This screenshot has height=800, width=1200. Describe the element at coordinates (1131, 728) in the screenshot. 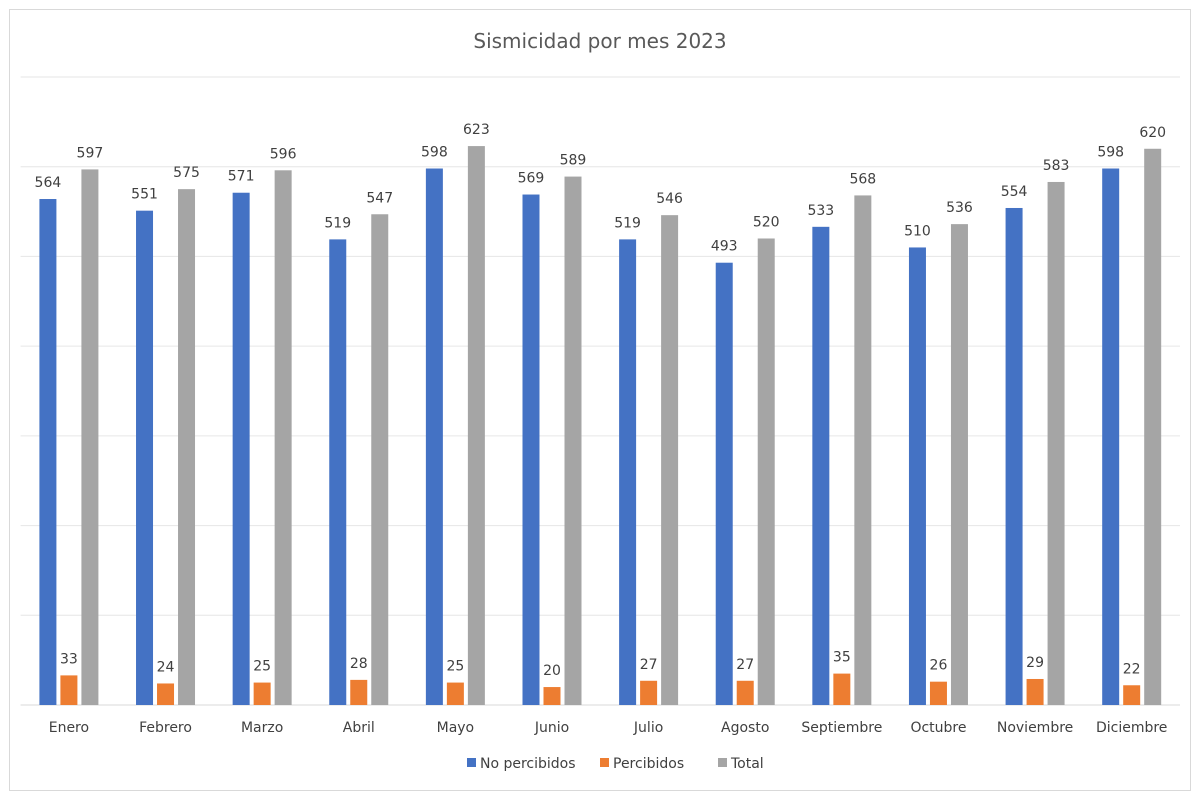

I see `x-tick-label: Diciembre` at that location.